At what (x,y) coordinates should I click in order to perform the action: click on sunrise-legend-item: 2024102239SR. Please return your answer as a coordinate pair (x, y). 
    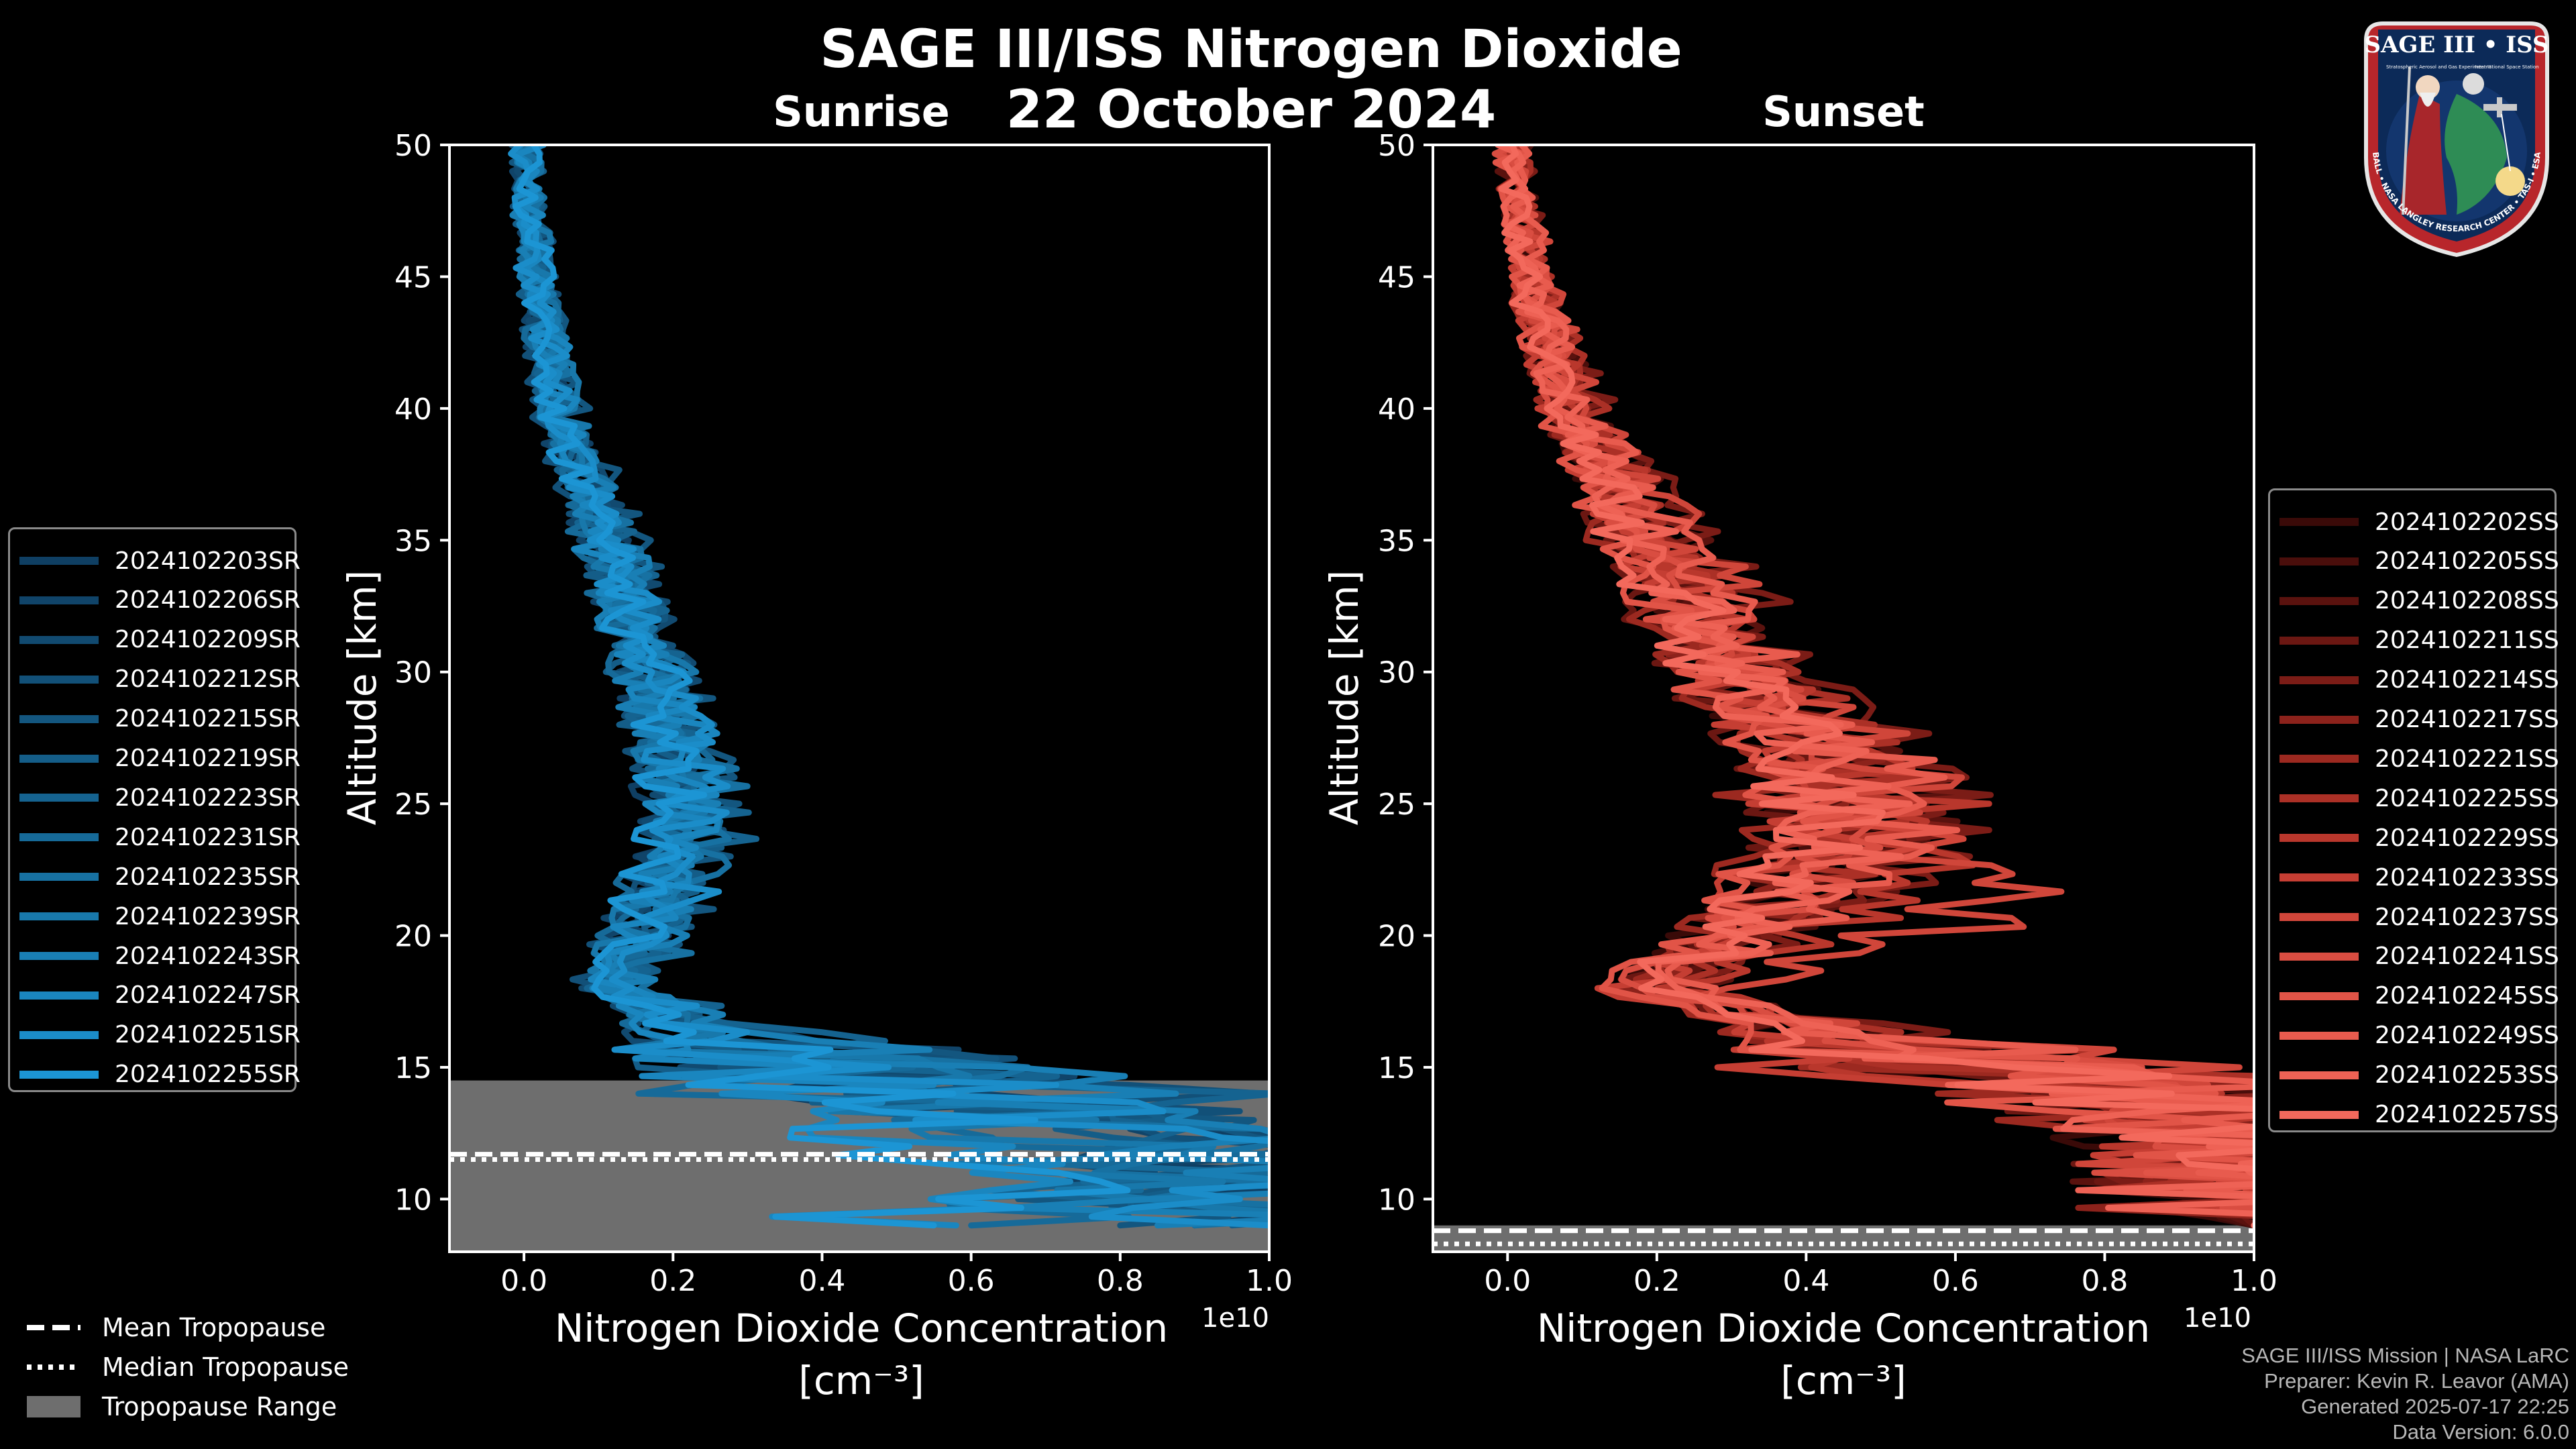
    Looking at the image, I should click on (160, 916).